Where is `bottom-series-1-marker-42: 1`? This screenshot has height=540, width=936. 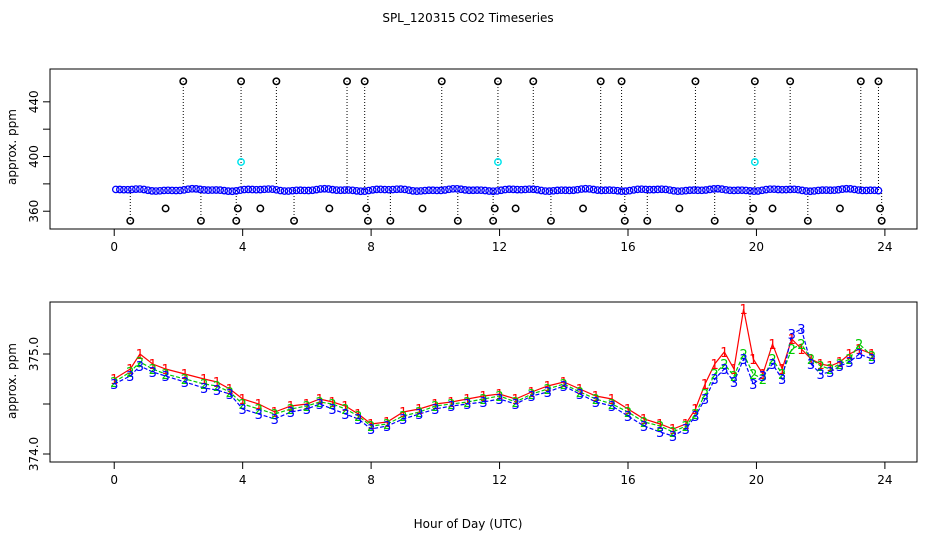 bottom-series-1-marker-42: 1 is located at coordinates (724, 353).